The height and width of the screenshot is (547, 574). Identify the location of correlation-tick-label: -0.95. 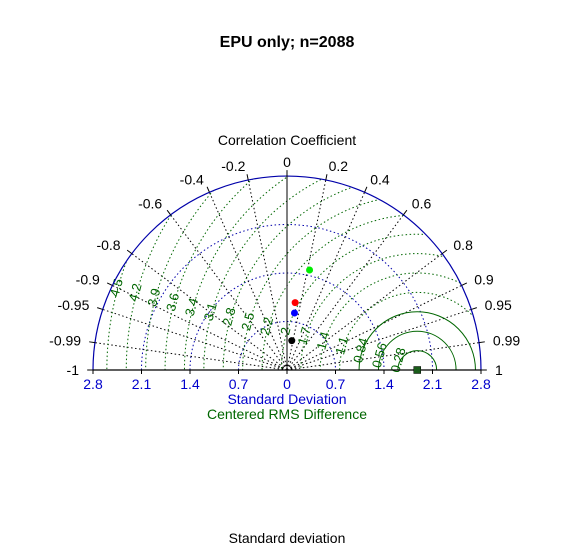
(73, 305).